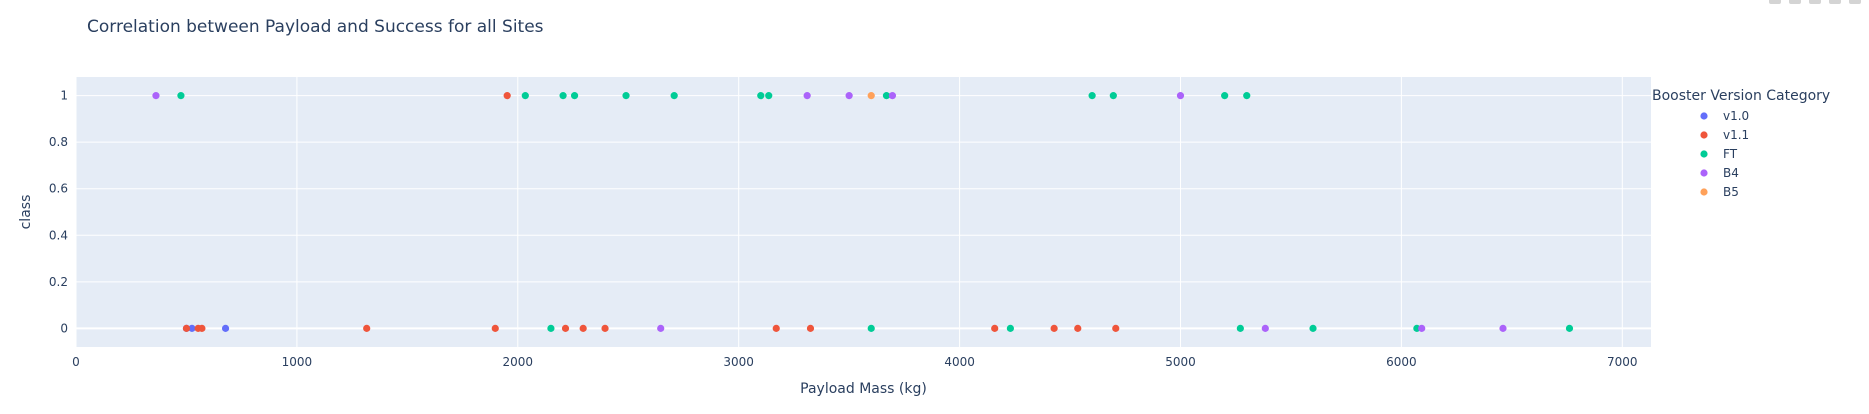 The height and width of the screenshot is (414, 1869). I want to click on x-tick-label: 6000, so click(1401, 362).